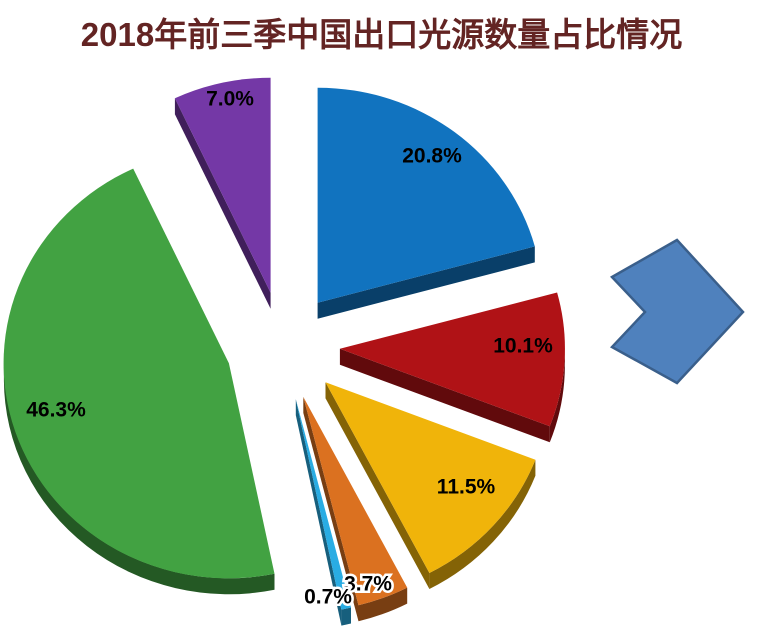 Image resolution: width=763 pixels, height=641 pixels. Describe the element at coordinates (466, 487) in the screenshot. I see `slice-label-2: 11.5%` at that location.